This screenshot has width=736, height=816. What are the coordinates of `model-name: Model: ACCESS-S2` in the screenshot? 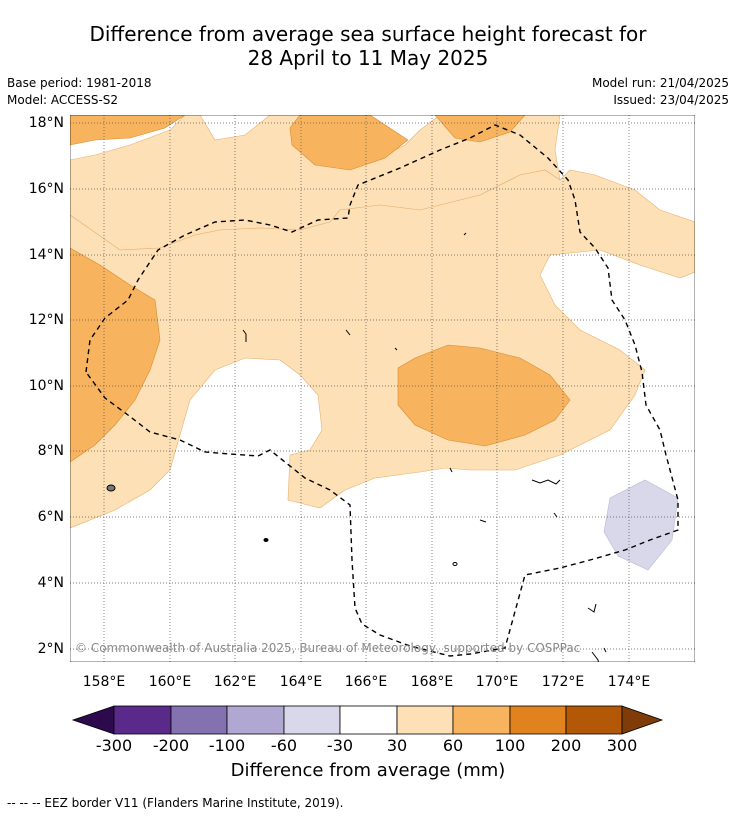 It's located at (63, 100).